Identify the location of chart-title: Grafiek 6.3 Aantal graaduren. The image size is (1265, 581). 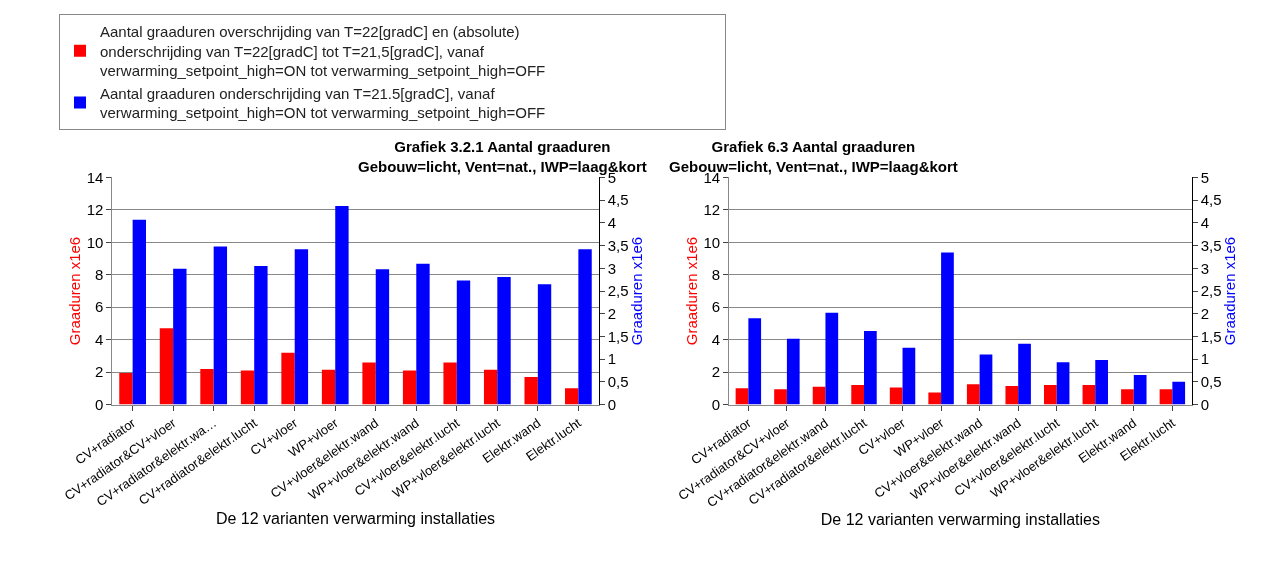
(813, 146).